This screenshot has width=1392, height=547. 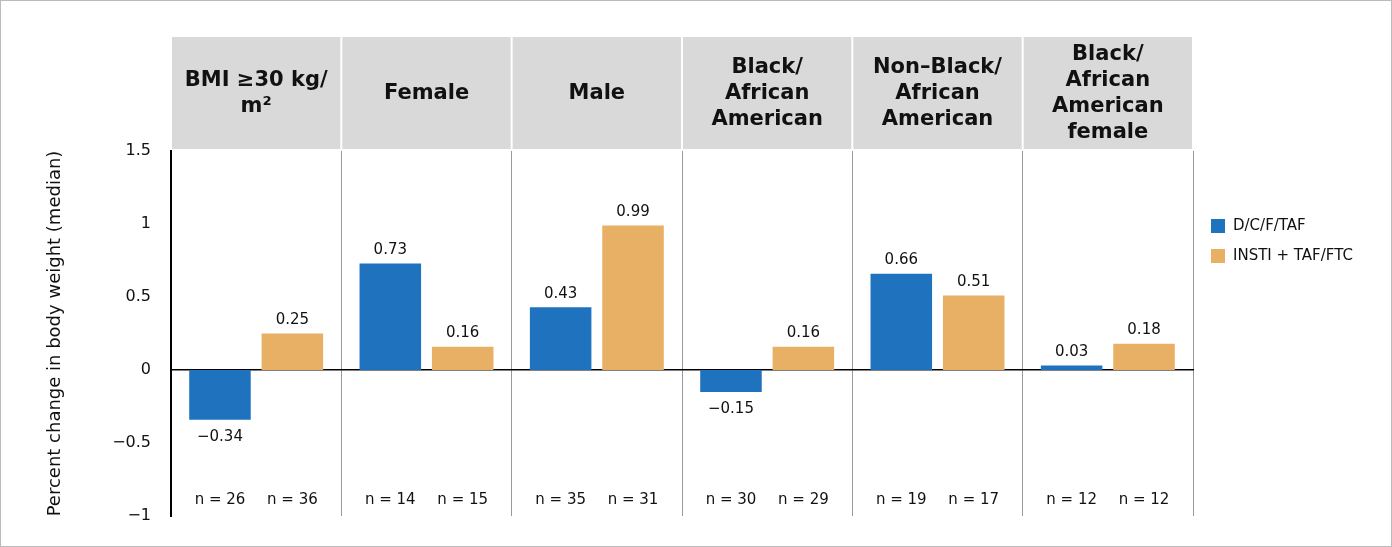 What do you see at coordinates (139, 515) in the screenshot?
I see `y-tick-label: −1` at bounding box center [139, 515].